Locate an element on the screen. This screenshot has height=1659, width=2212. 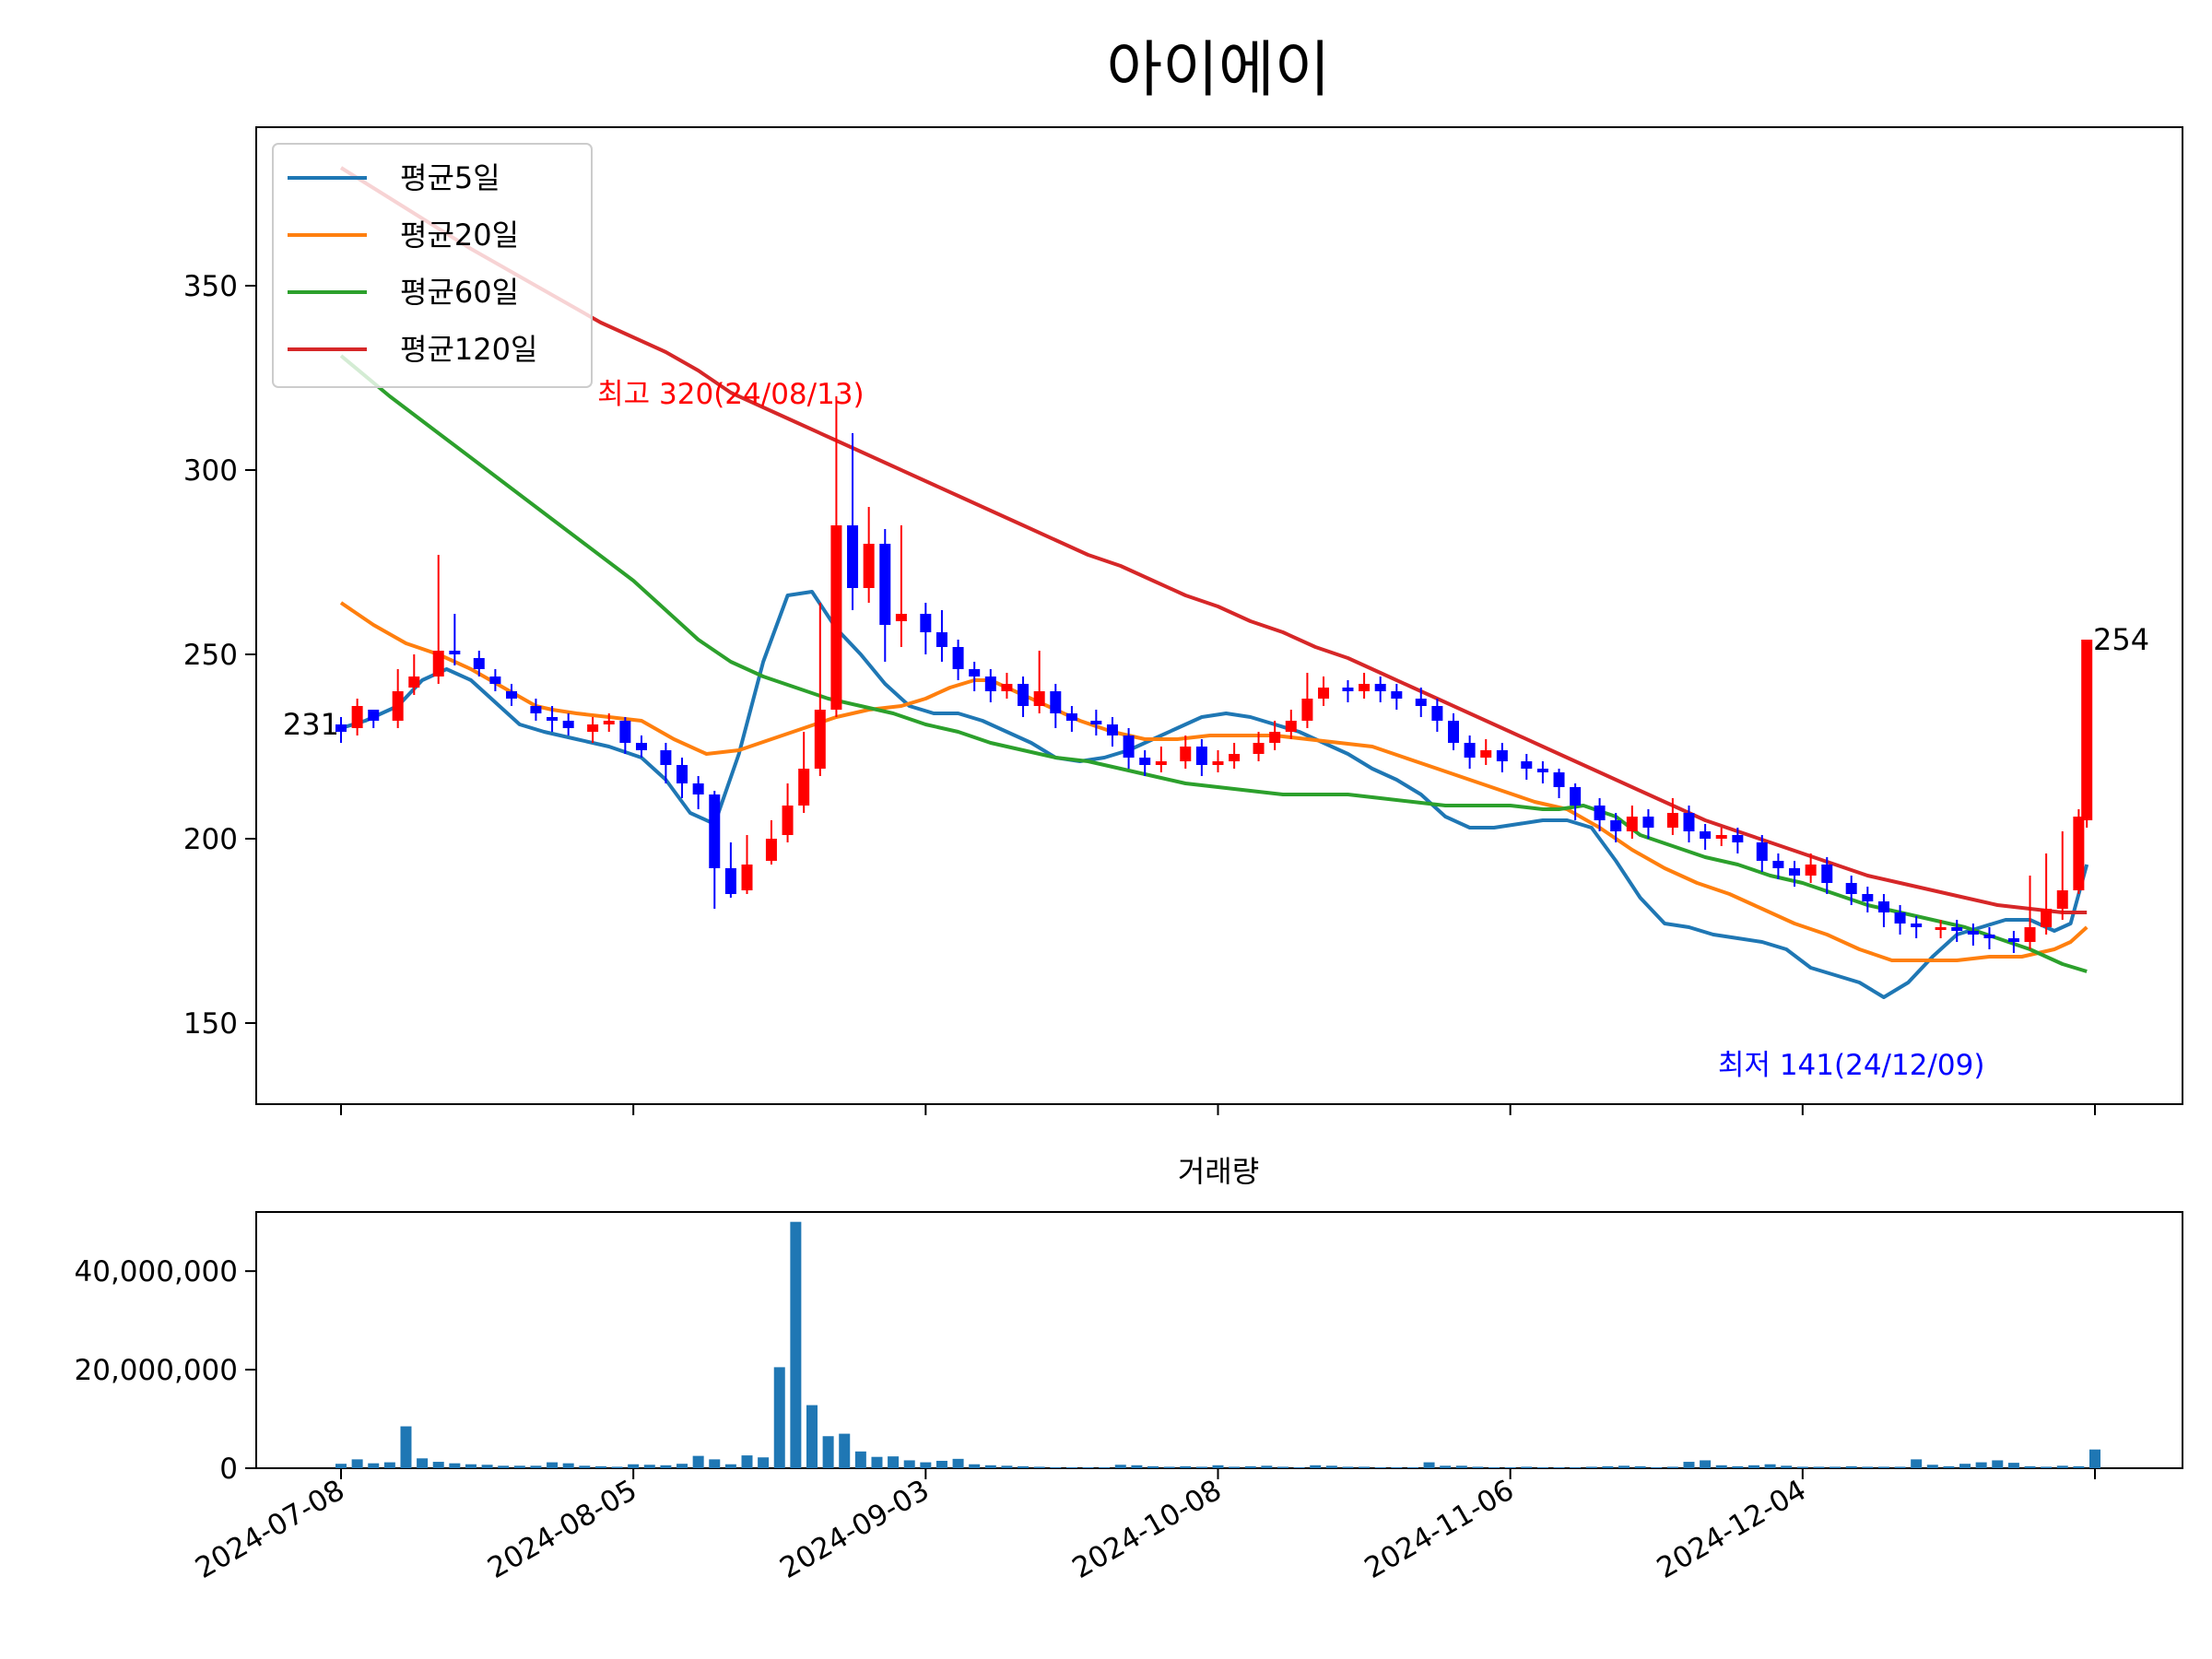
x-date-label: 2024-08-05 is located at coordinates (562, 1529).